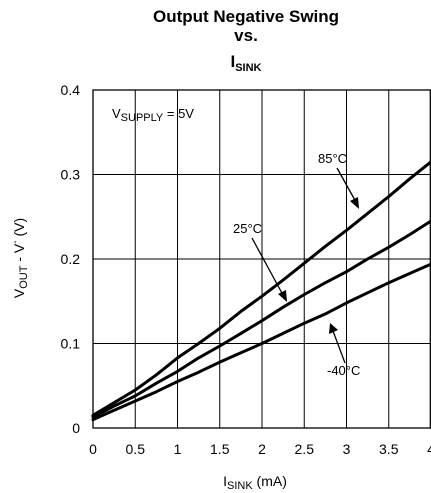  Describe the element at coordinates (347, 449) in the screenshot. I see `x-tick-label: 3` at that location.